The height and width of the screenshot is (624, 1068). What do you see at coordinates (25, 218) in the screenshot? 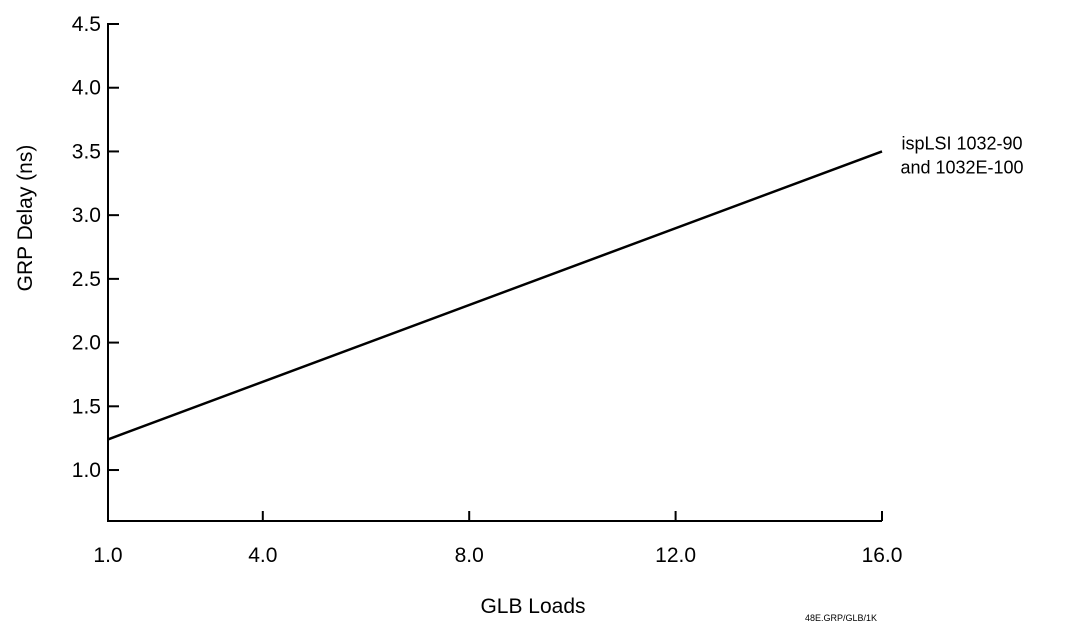
I see `y-axis-title: GRP Delay (ns)` at bounding box center [25, 218].